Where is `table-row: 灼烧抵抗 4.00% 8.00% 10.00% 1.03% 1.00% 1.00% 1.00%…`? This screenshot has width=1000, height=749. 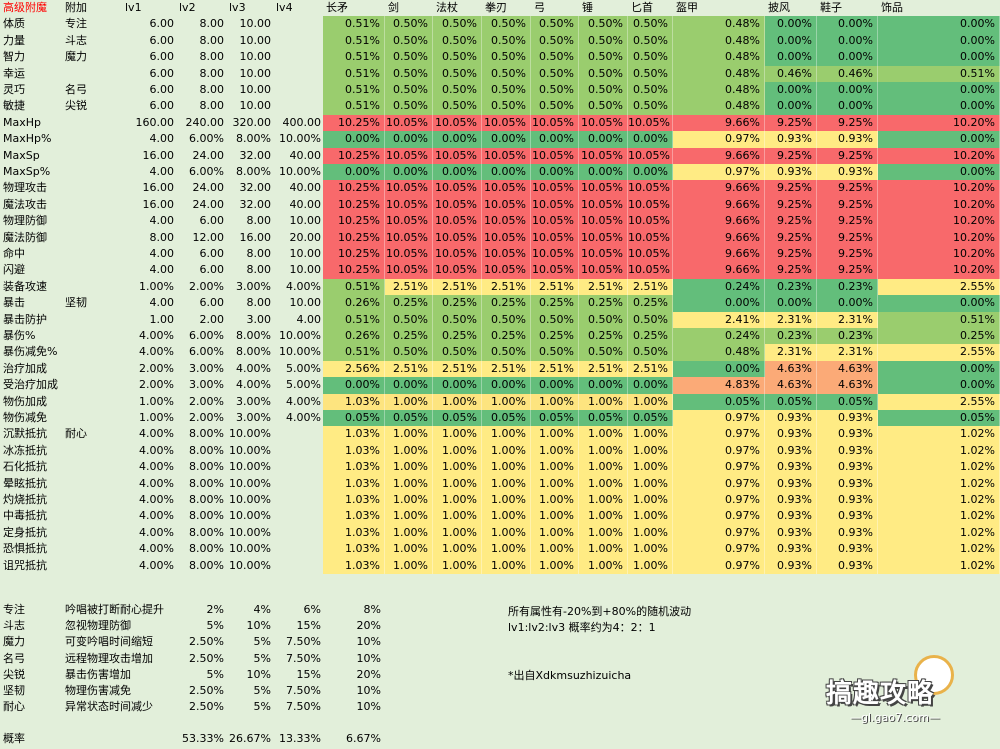 table-row: 灼烧抵抗 4.00% 8.00% 10.00% 1.03% 1.00% 1.00% 1.00%… is located at coordinates (500, 500).